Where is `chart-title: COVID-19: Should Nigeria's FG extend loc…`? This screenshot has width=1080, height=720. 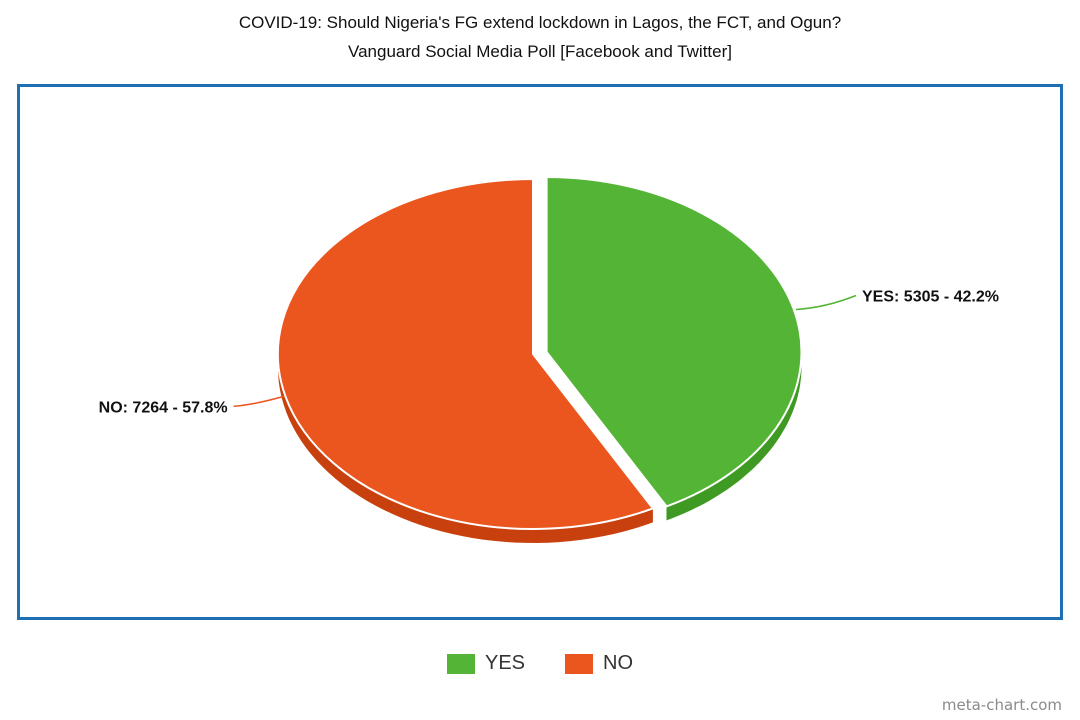 chart-title: COVID-19: Should Nigeria's FG extend loc… is located at coordinates (540, 22).